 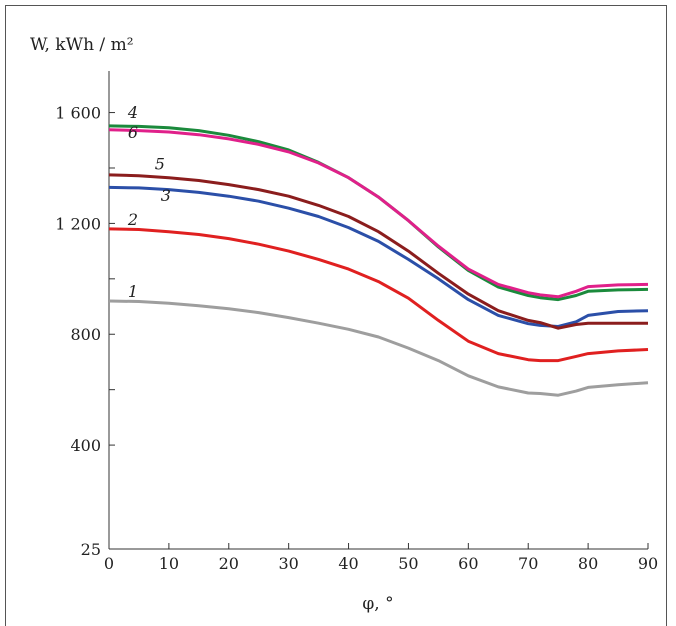 I want to click on y-tick-label-0: 25, so click(x=91, y=549).